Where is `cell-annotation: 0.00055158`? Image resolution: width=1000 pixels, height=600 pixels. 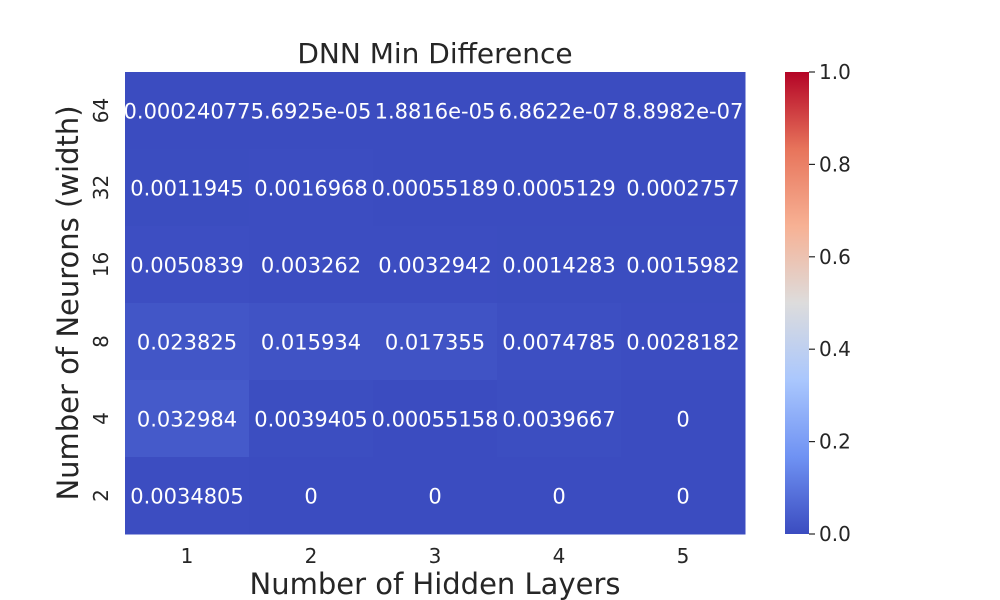
cell-annotation: 0.00055158 is located at coordinates (435, 420).